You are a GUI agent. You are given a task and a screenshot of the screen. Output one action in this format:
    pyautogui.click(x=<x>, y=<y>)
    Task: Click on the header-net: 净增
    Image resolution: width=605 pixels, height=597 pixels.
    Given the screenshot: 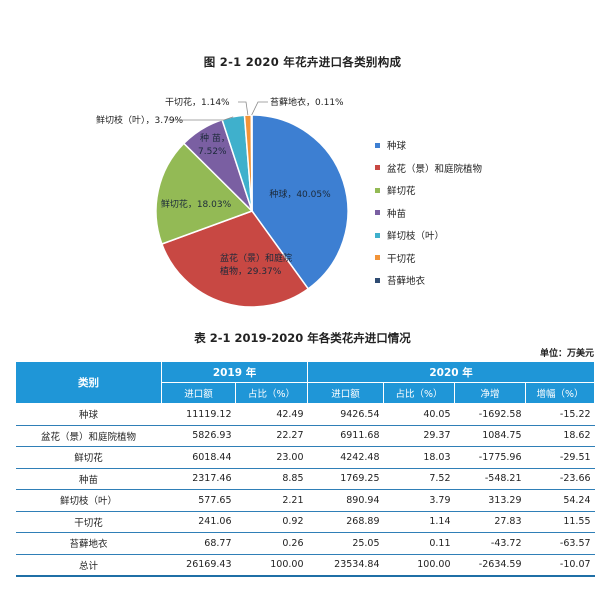 What is the action you would take?
    pyautogui.click(x=490, y=393)
    